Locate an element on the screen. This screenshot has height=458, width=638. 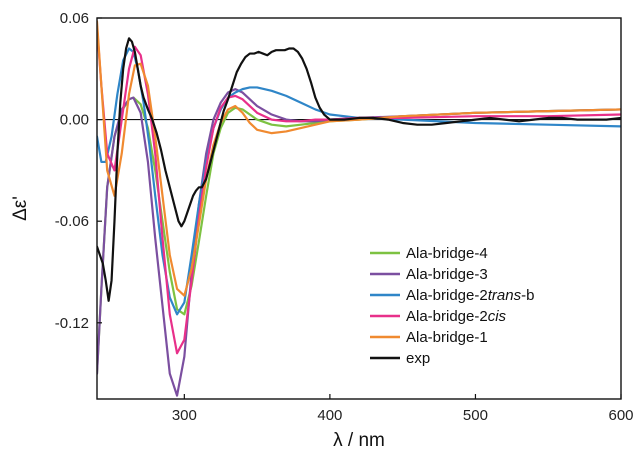
legend-label: exp is located at coordinates (418, 358).